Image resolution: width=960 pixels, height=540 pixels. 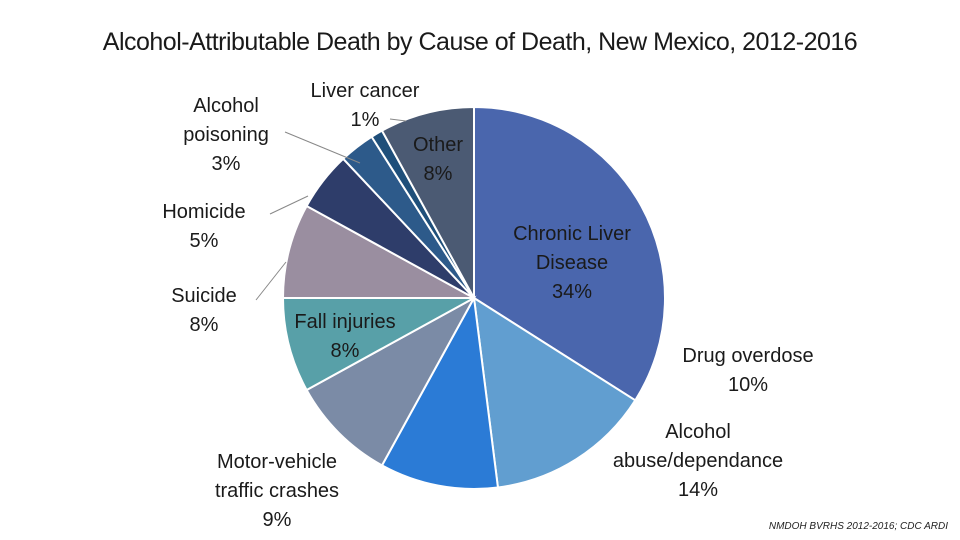 What do you see at coordinates (344, 336) in the screenshot?
I see `slice-label: Fall injuries 8%` at bounding box center [344, 336].